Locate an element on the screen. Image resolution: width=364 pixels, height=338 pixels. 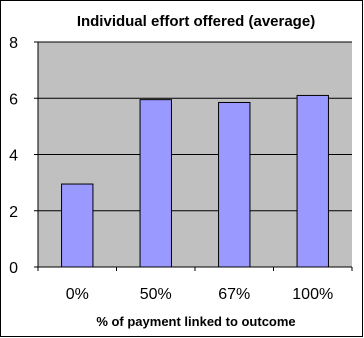
chart-title: Individual effort offered (average) is located at coordinates (196, 21).